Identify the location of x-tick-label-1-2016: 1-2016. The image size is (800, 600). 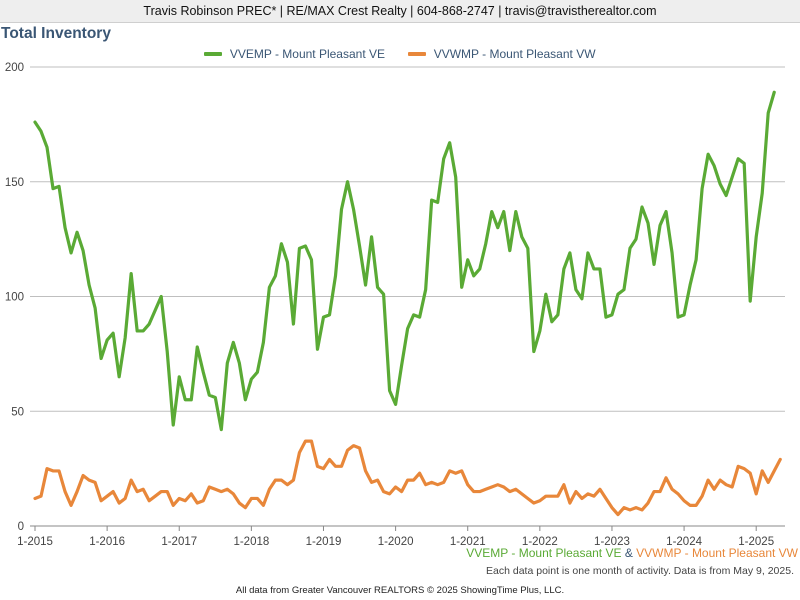
(107, 542).